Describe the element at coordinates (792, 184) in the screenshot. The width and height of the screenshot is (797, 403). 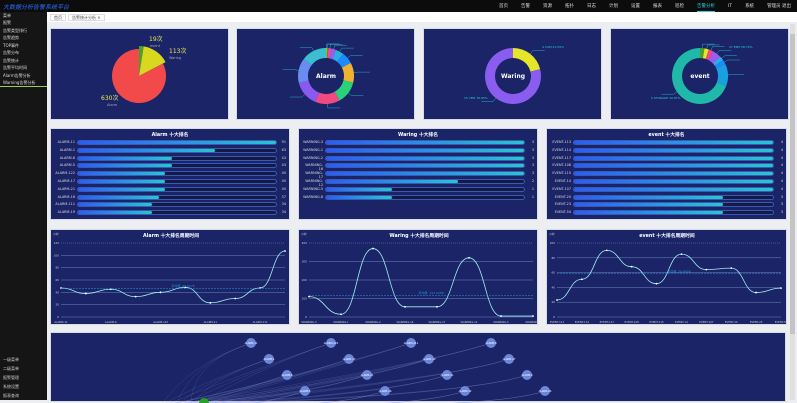
I see `scroll-thumb` at that location.